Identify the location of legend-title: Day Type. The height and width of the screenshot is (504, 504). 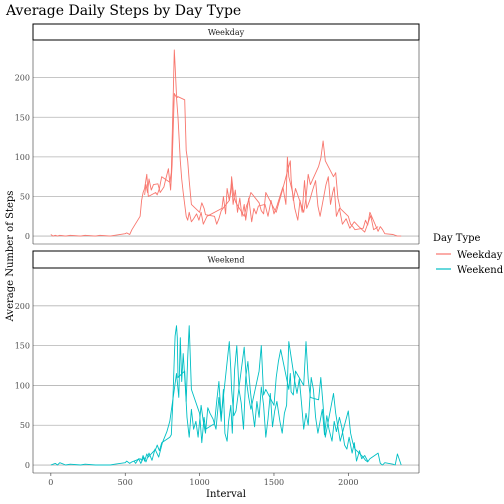
(457, 238).